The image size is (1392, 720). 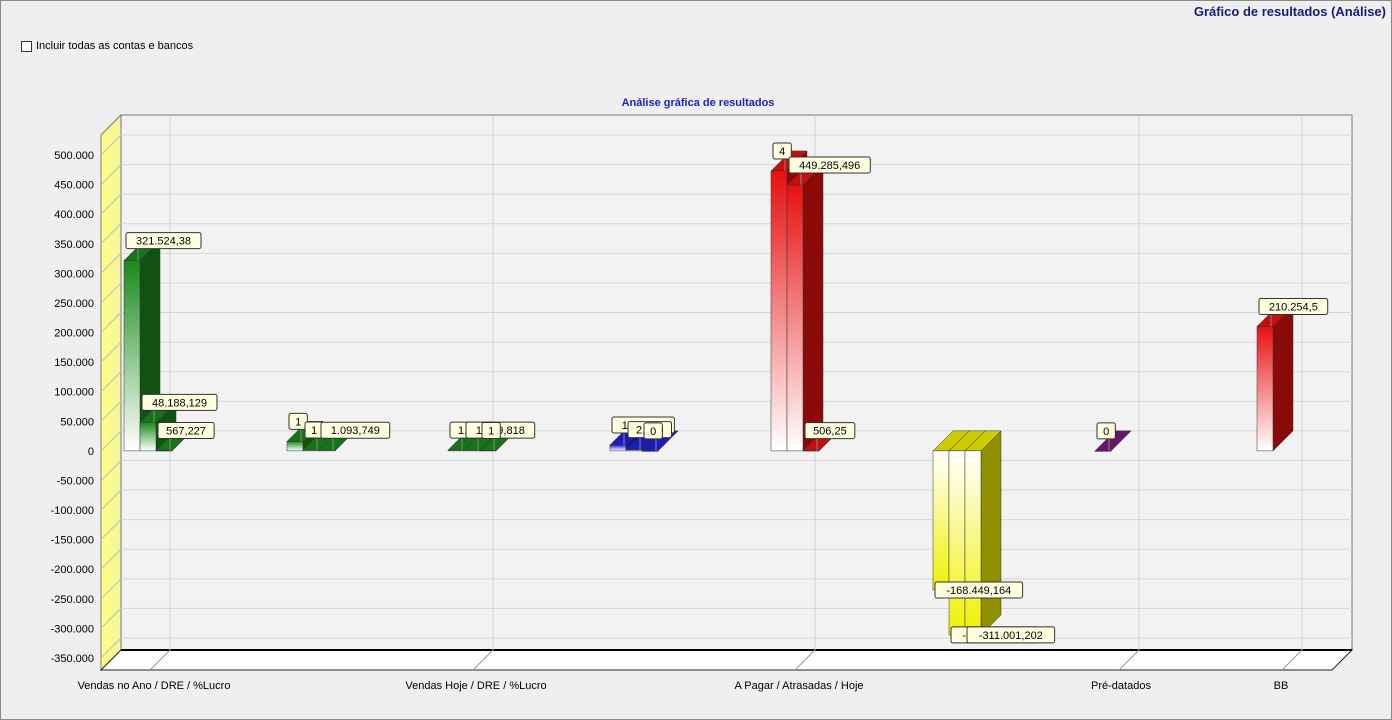 I want to click on y-tick-label: 300.000, so click(x=74, y=274).